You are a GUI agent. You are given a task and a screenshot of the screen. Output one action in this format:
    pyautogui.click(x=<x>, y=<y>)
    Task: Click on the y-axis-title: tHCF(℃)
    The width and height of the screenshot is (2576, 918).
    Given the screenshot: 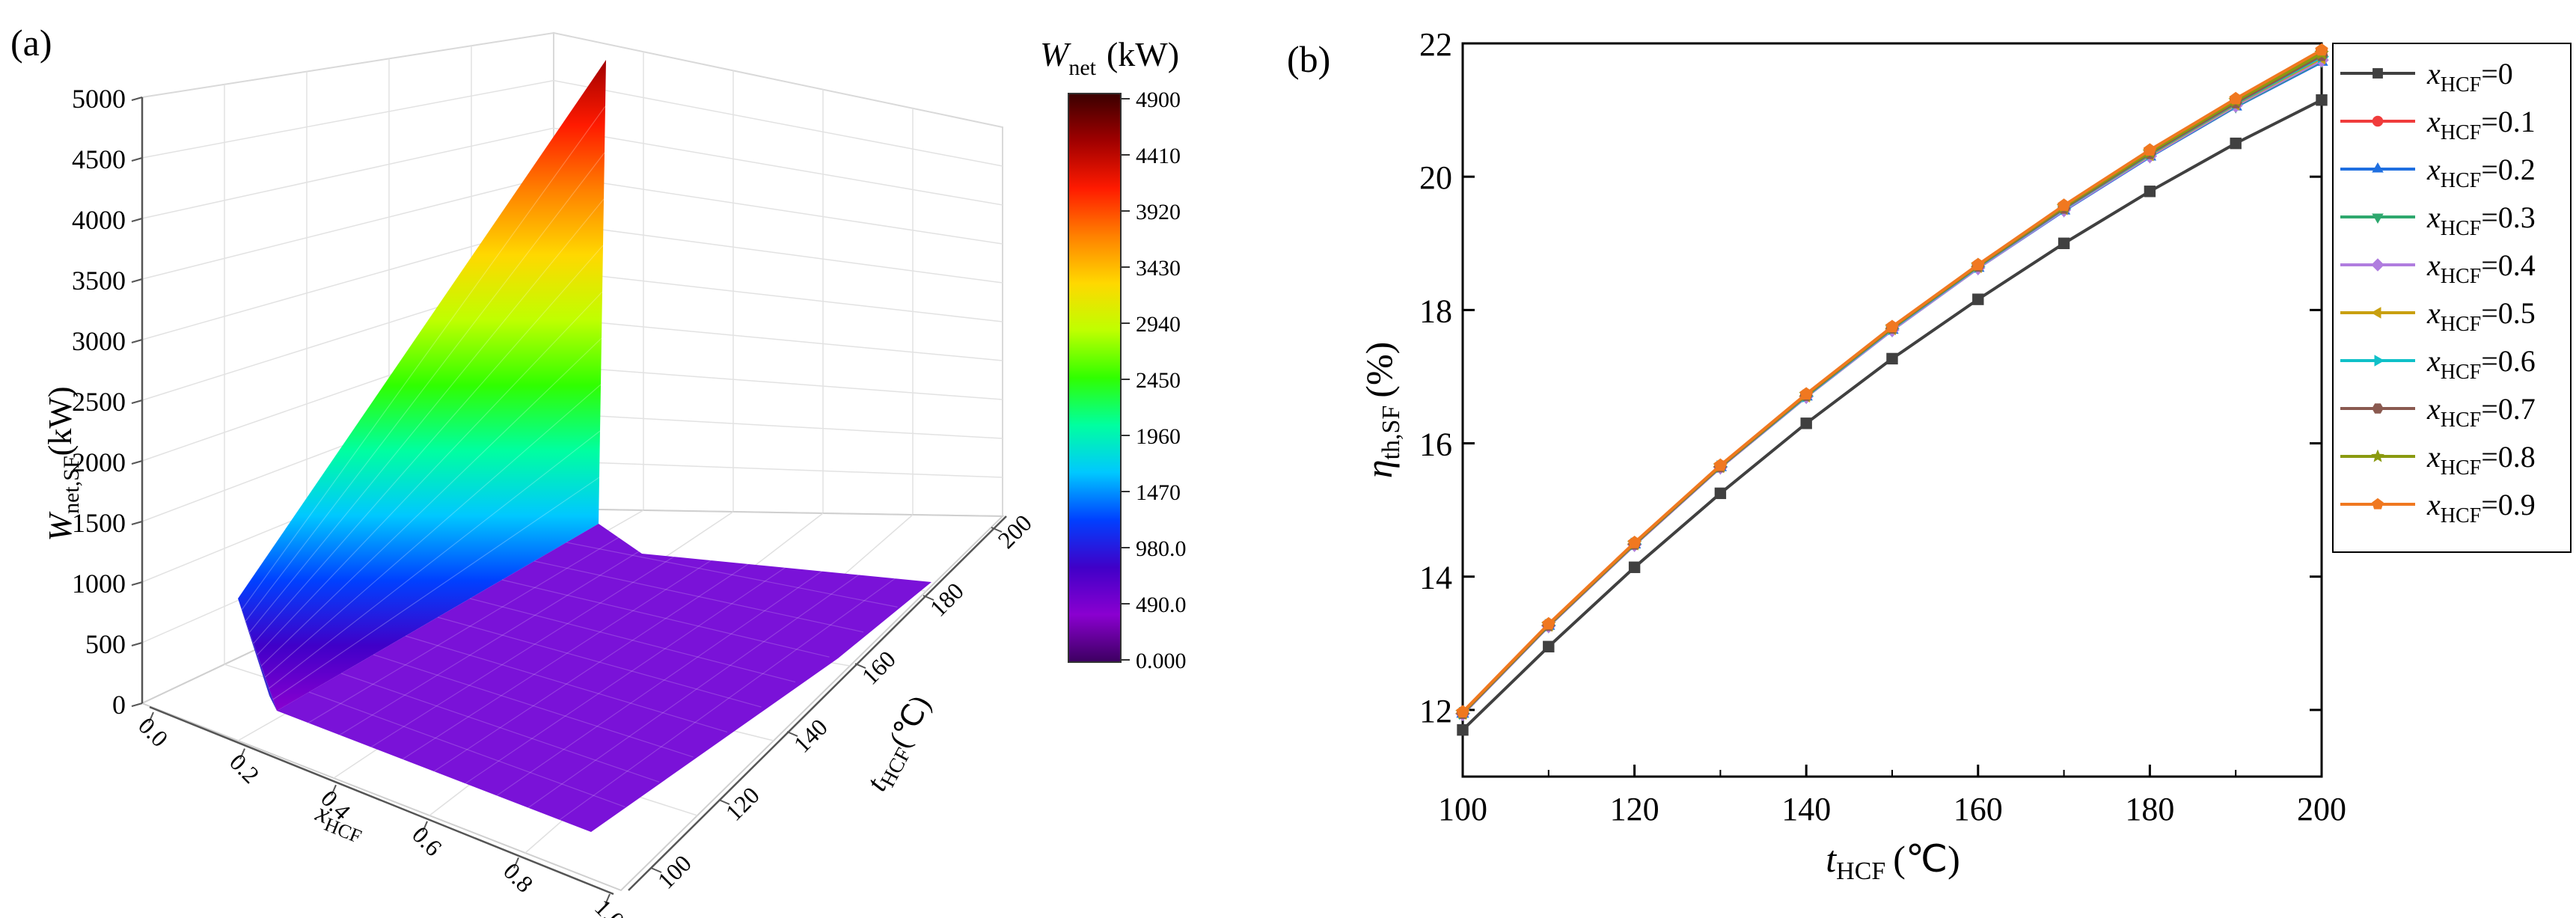 What is the action you would take?
    pyautogui.click(x=900, y=744)
    